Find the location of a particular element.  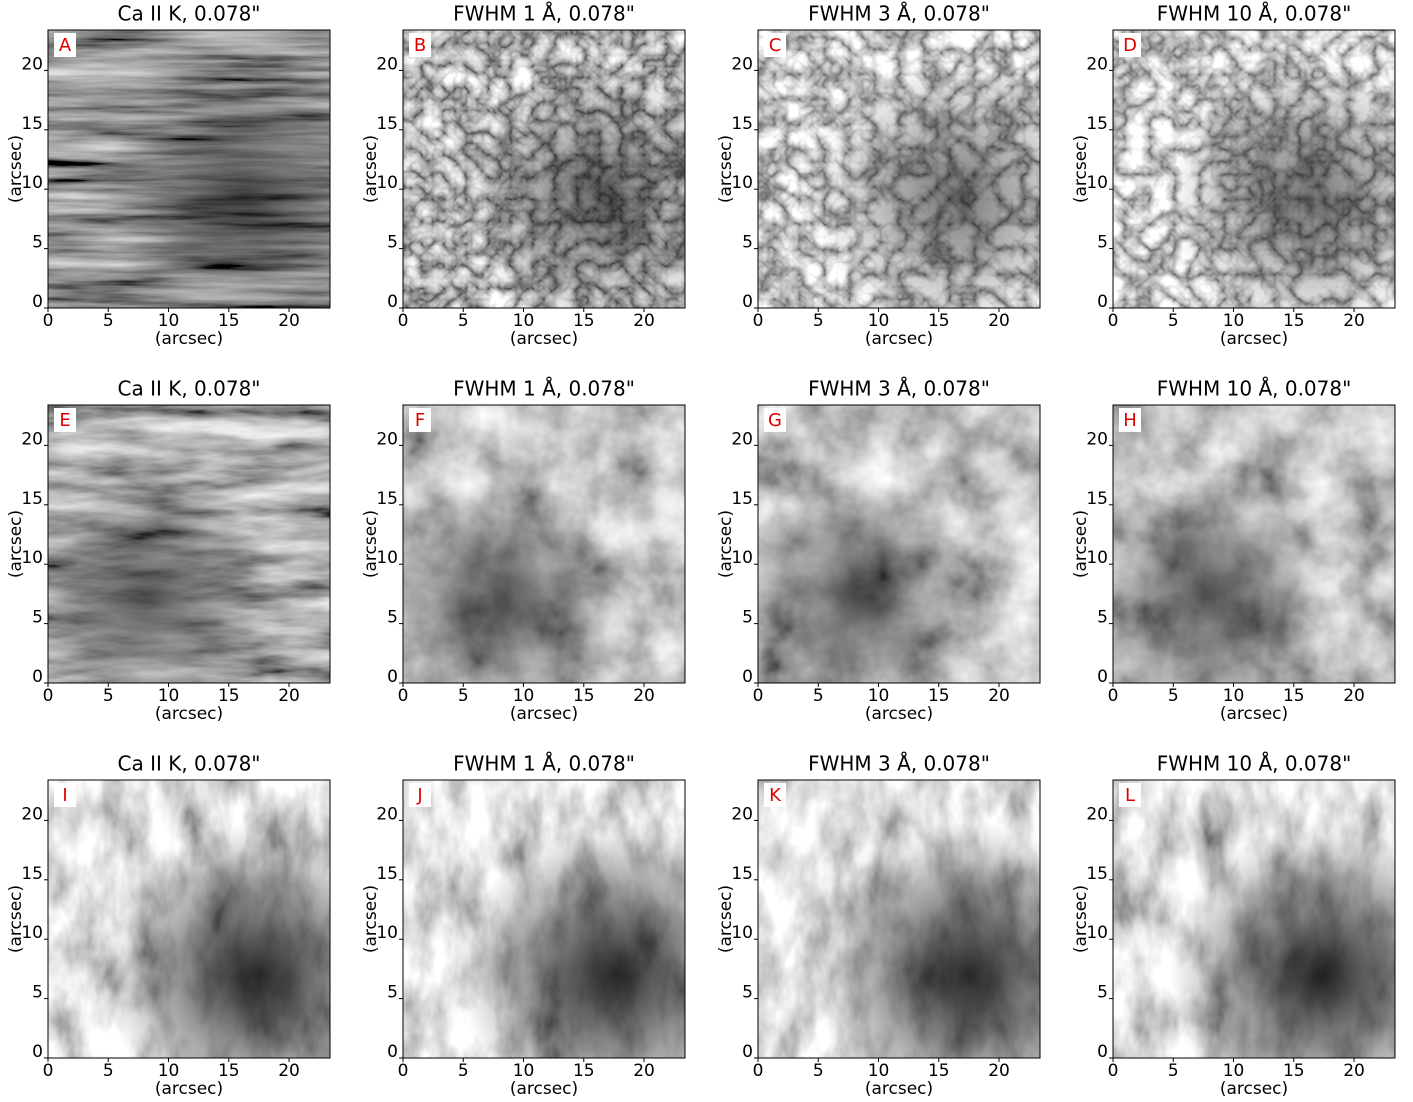

panel-label: I is located at coordinates (64, 795).